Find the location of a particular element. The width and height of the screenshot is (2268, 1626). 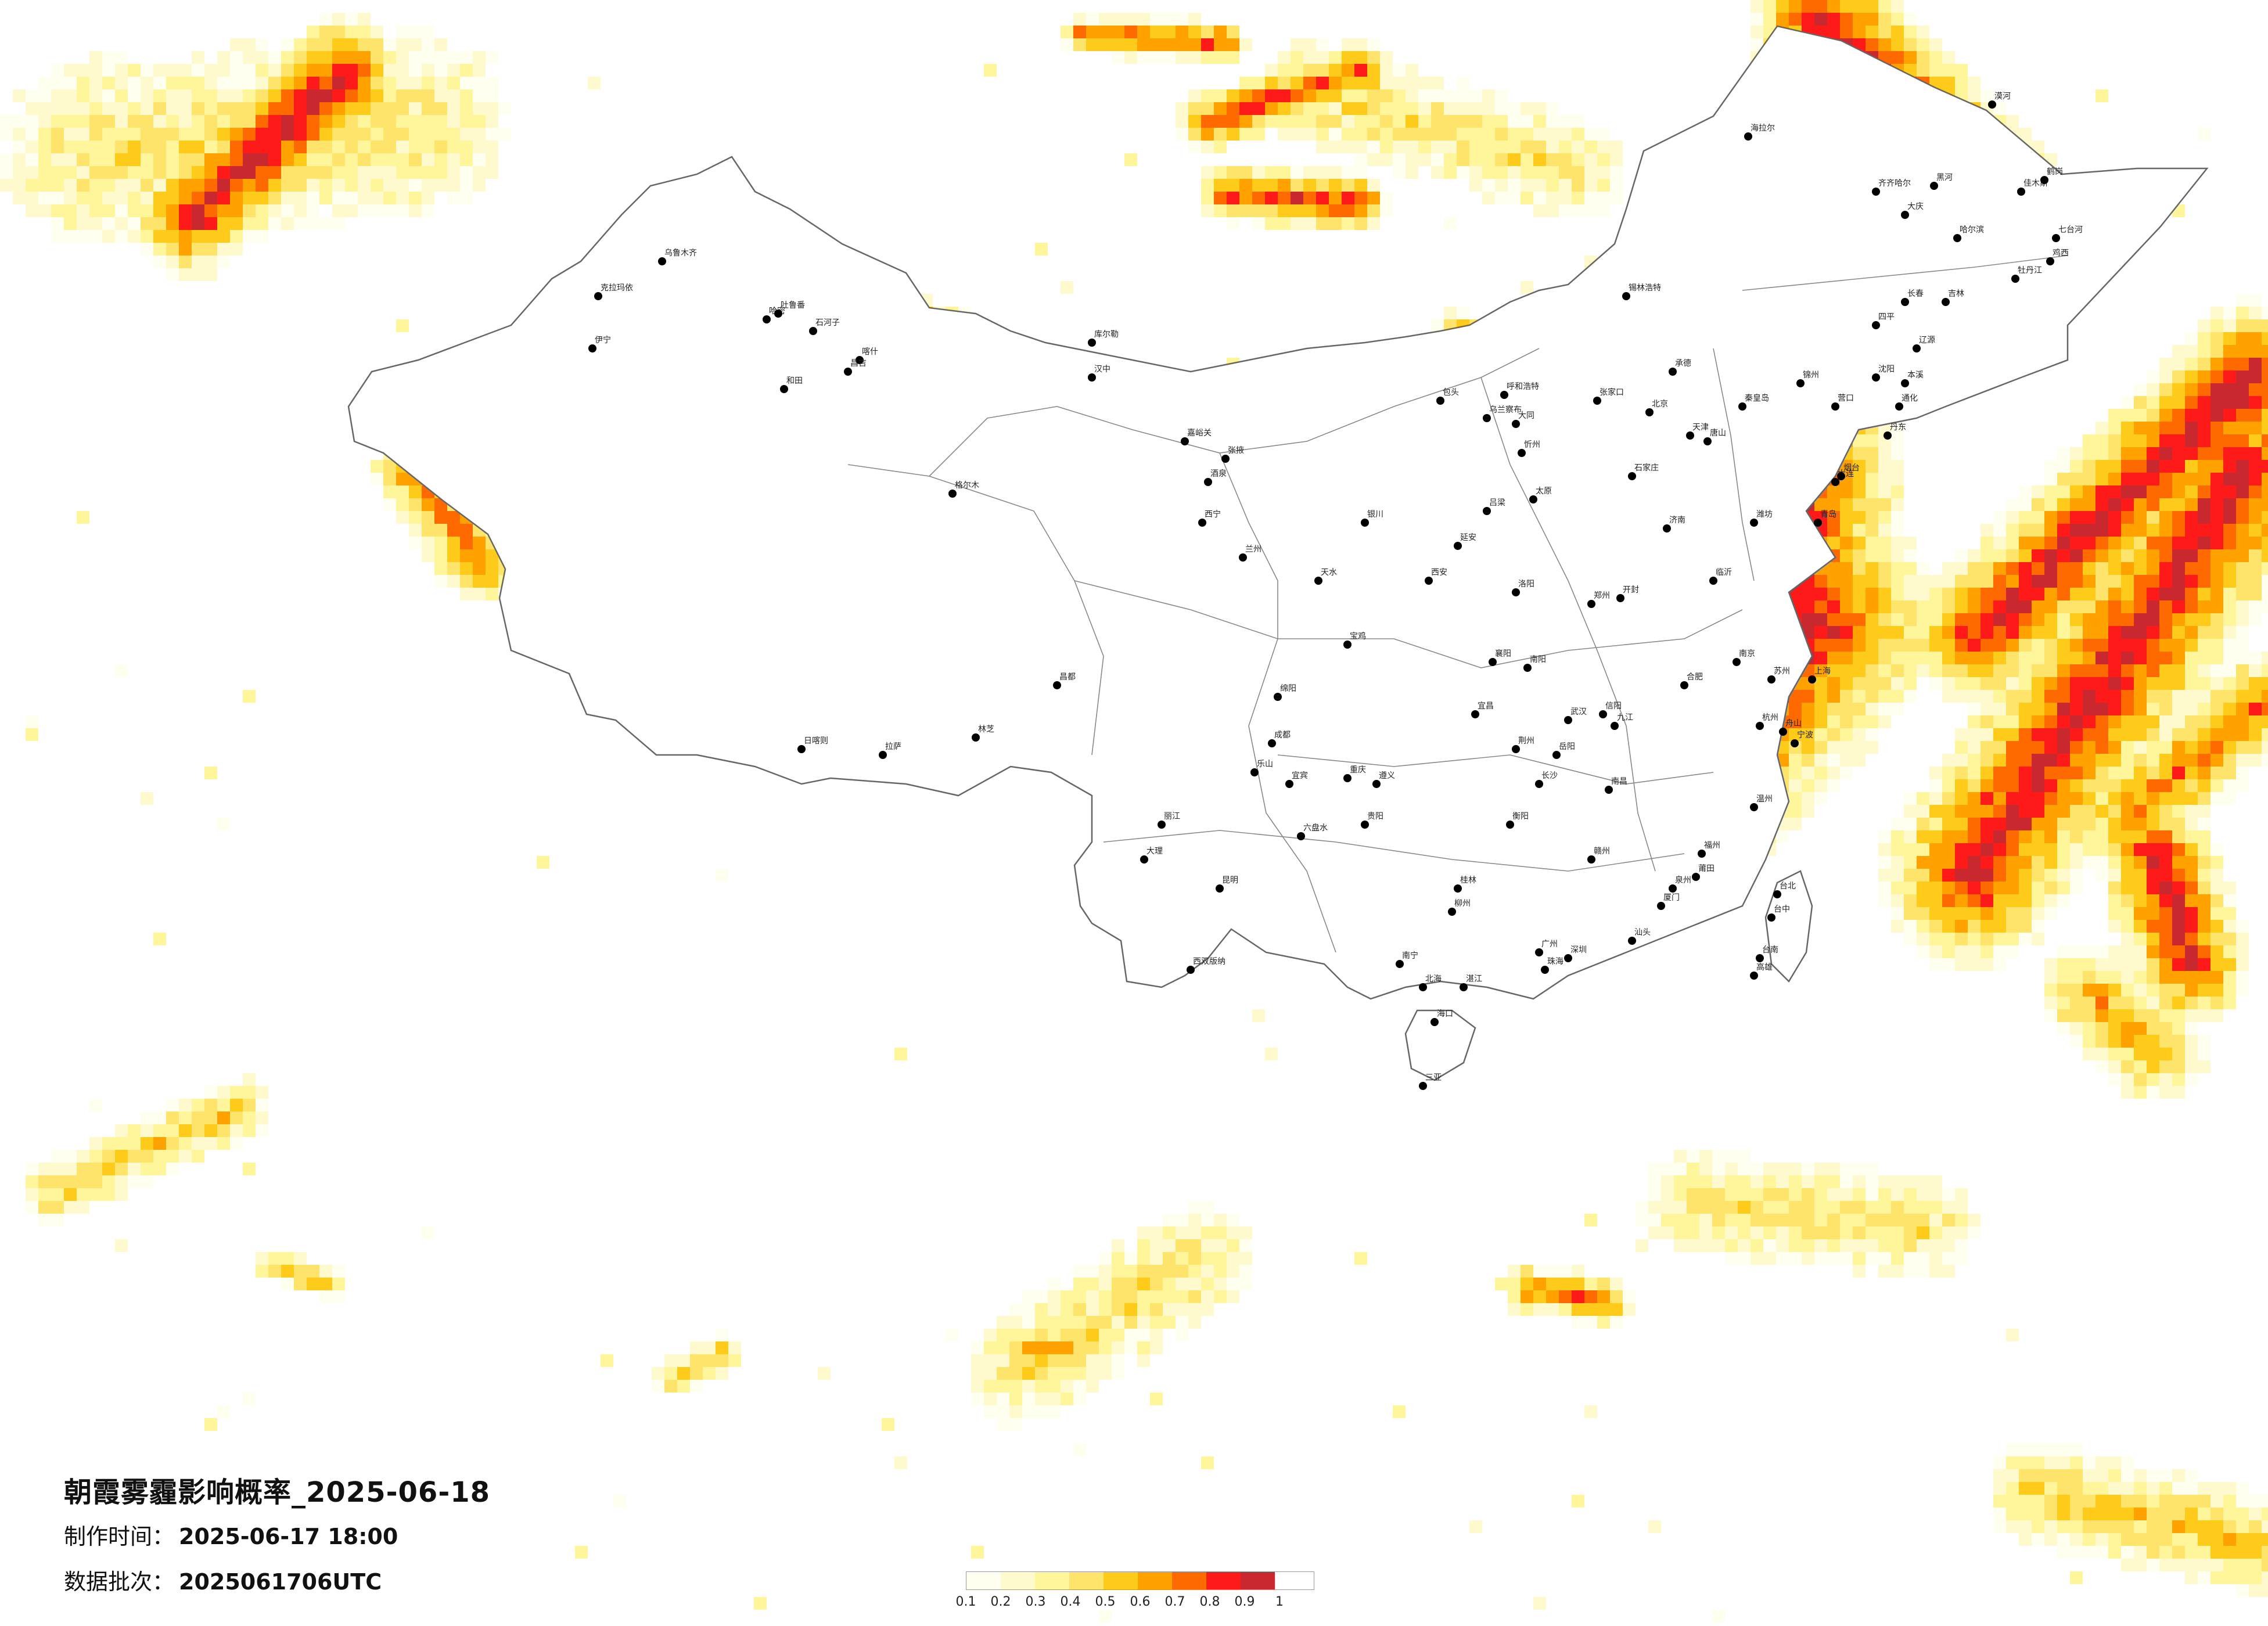

city: 舟山 is located at coordinates (1790, 728).